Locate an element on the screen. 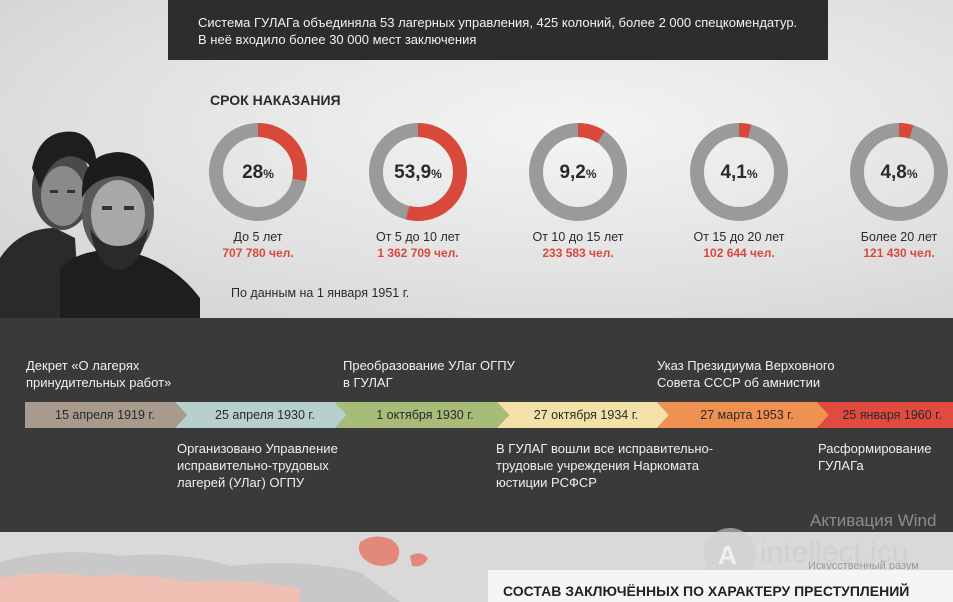 The image size is (953, 602). term-count: 233 583 чел. is located at coordinates (578, 253).